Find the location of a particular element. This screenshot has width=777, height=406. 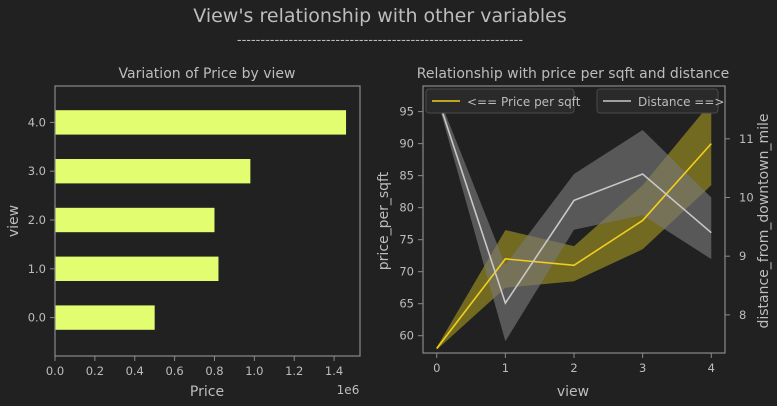

x-tick-label-0: 0.0 is located at coordinates (55, 371).